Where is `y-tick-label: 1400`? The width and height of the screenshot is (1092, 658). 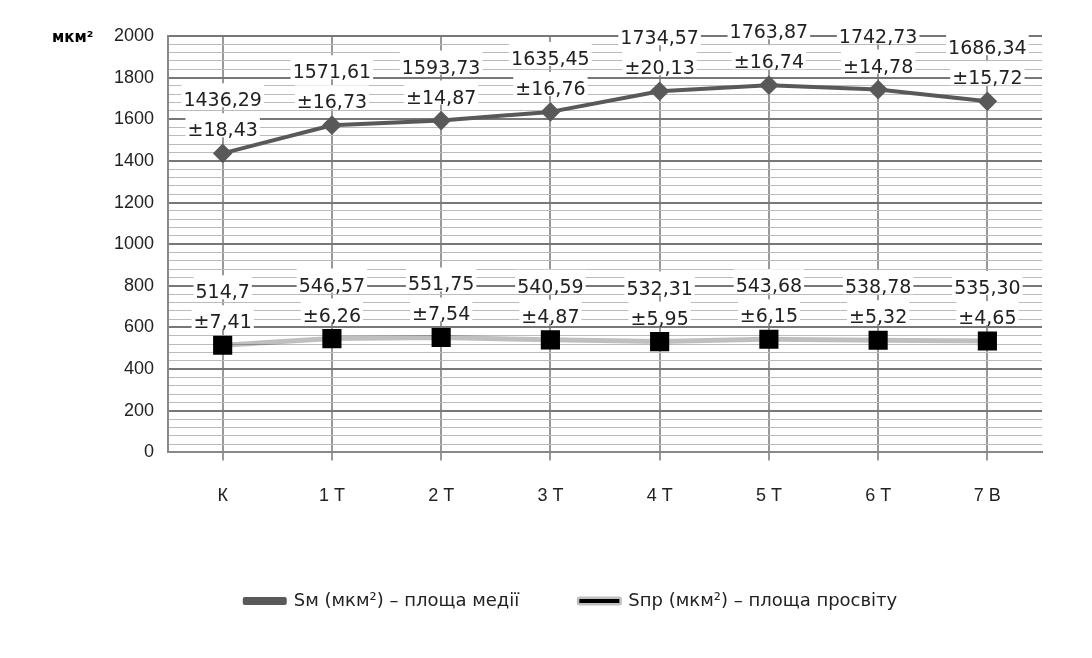 y-tick-label: 1400 is located at coordinates (134, 159).